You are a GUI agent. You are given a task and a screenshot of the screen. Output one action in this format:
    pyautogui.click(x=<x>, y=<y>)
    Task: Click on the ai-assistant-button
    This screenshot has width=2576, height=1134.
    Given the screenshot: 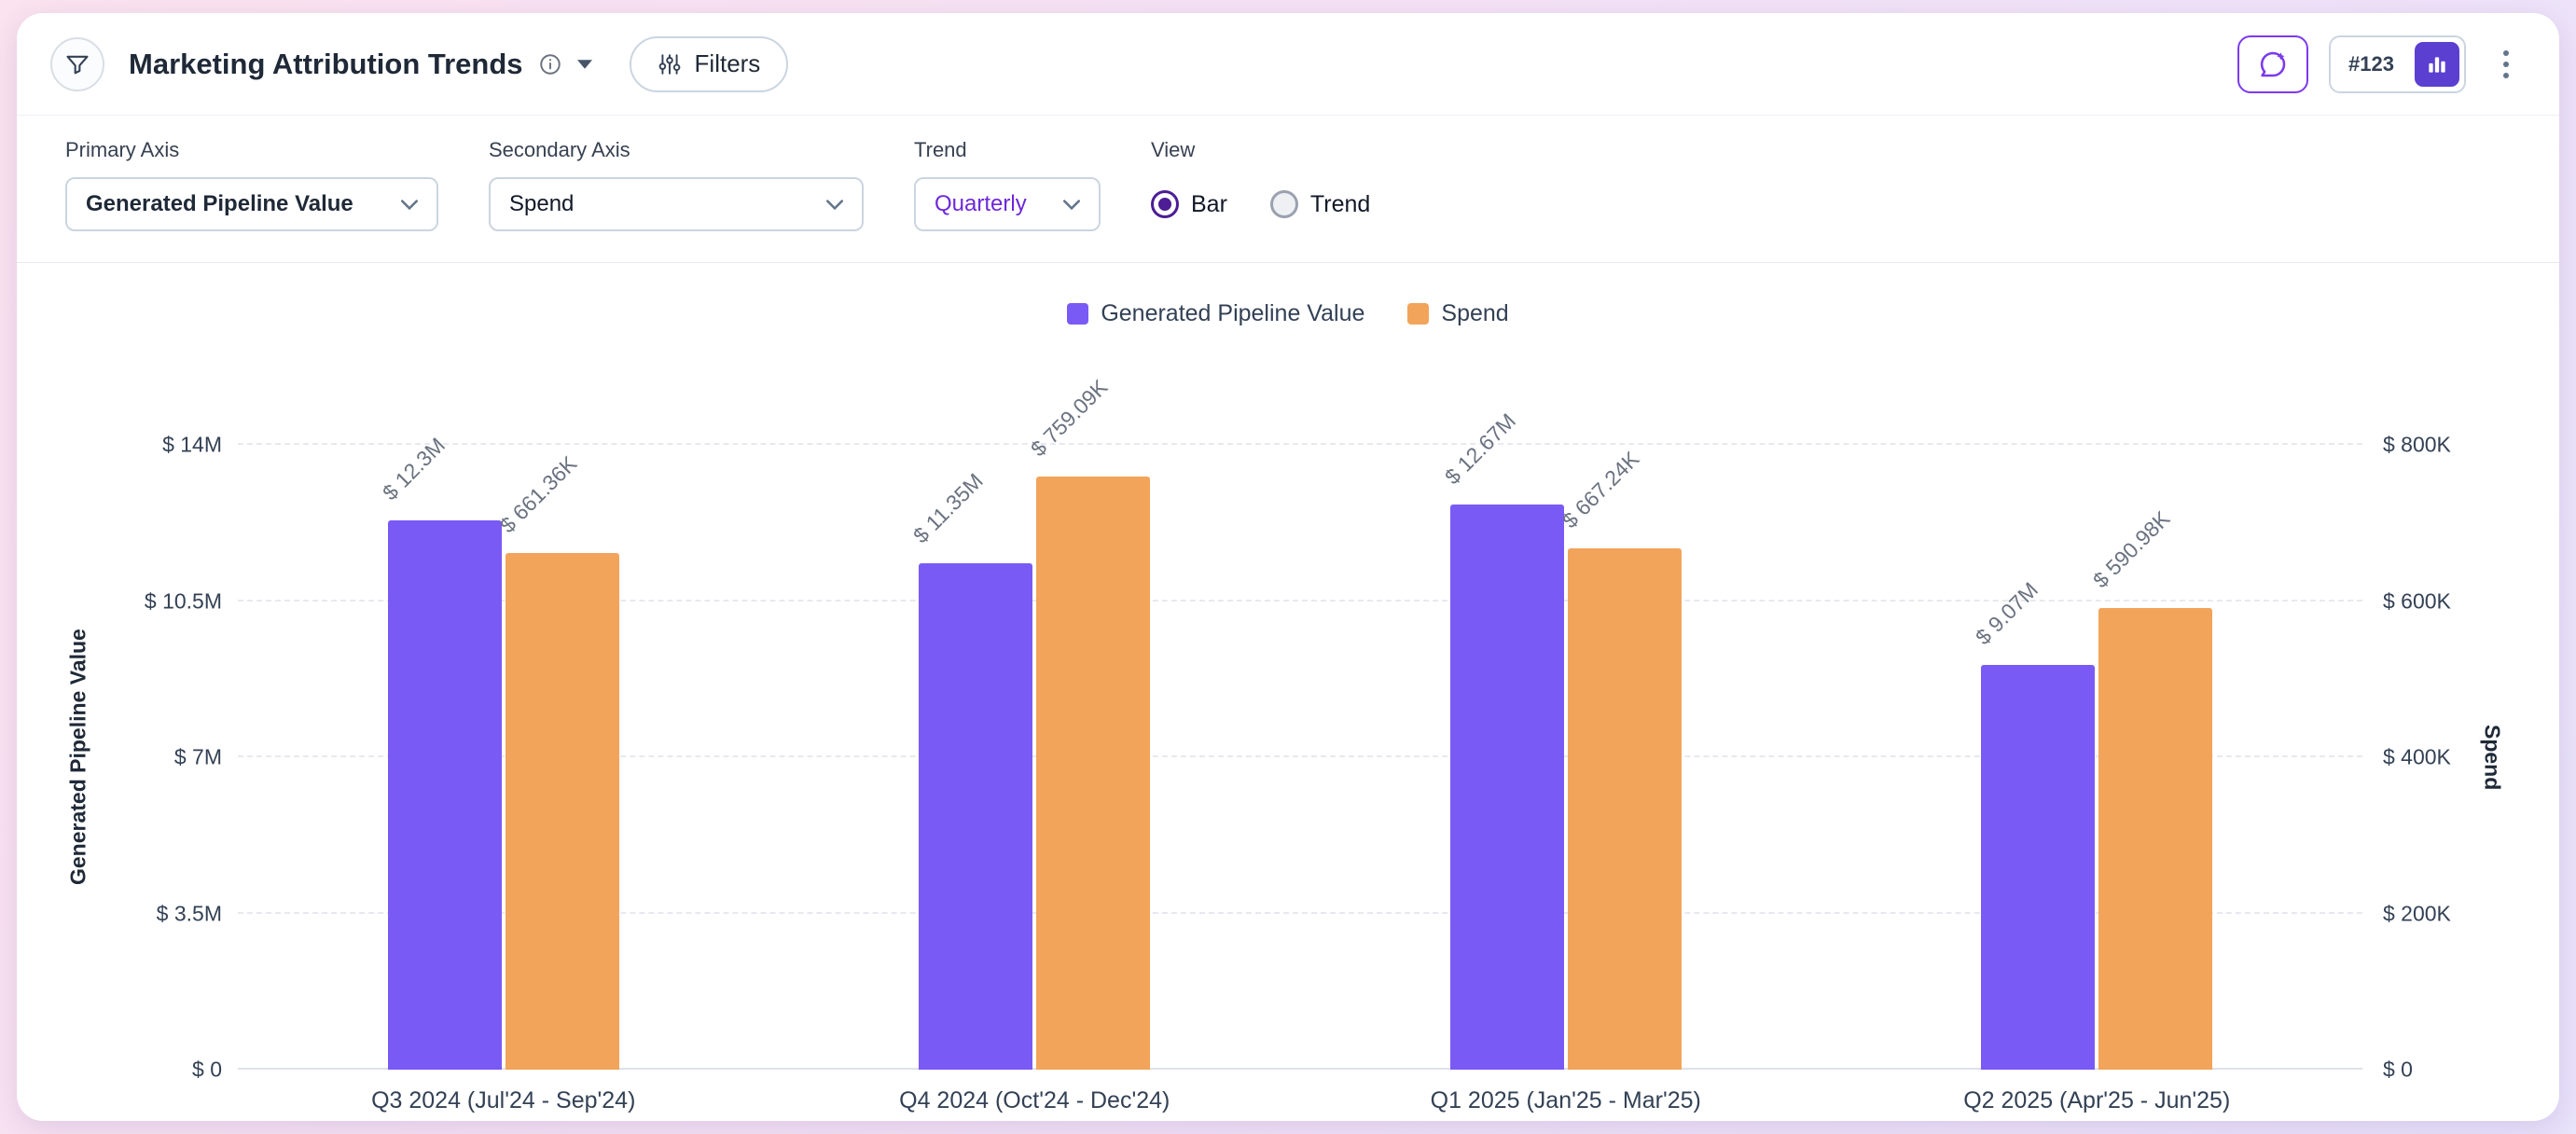 What is the action you would take?
    pyautogui.click(x=2273, y=64)
    